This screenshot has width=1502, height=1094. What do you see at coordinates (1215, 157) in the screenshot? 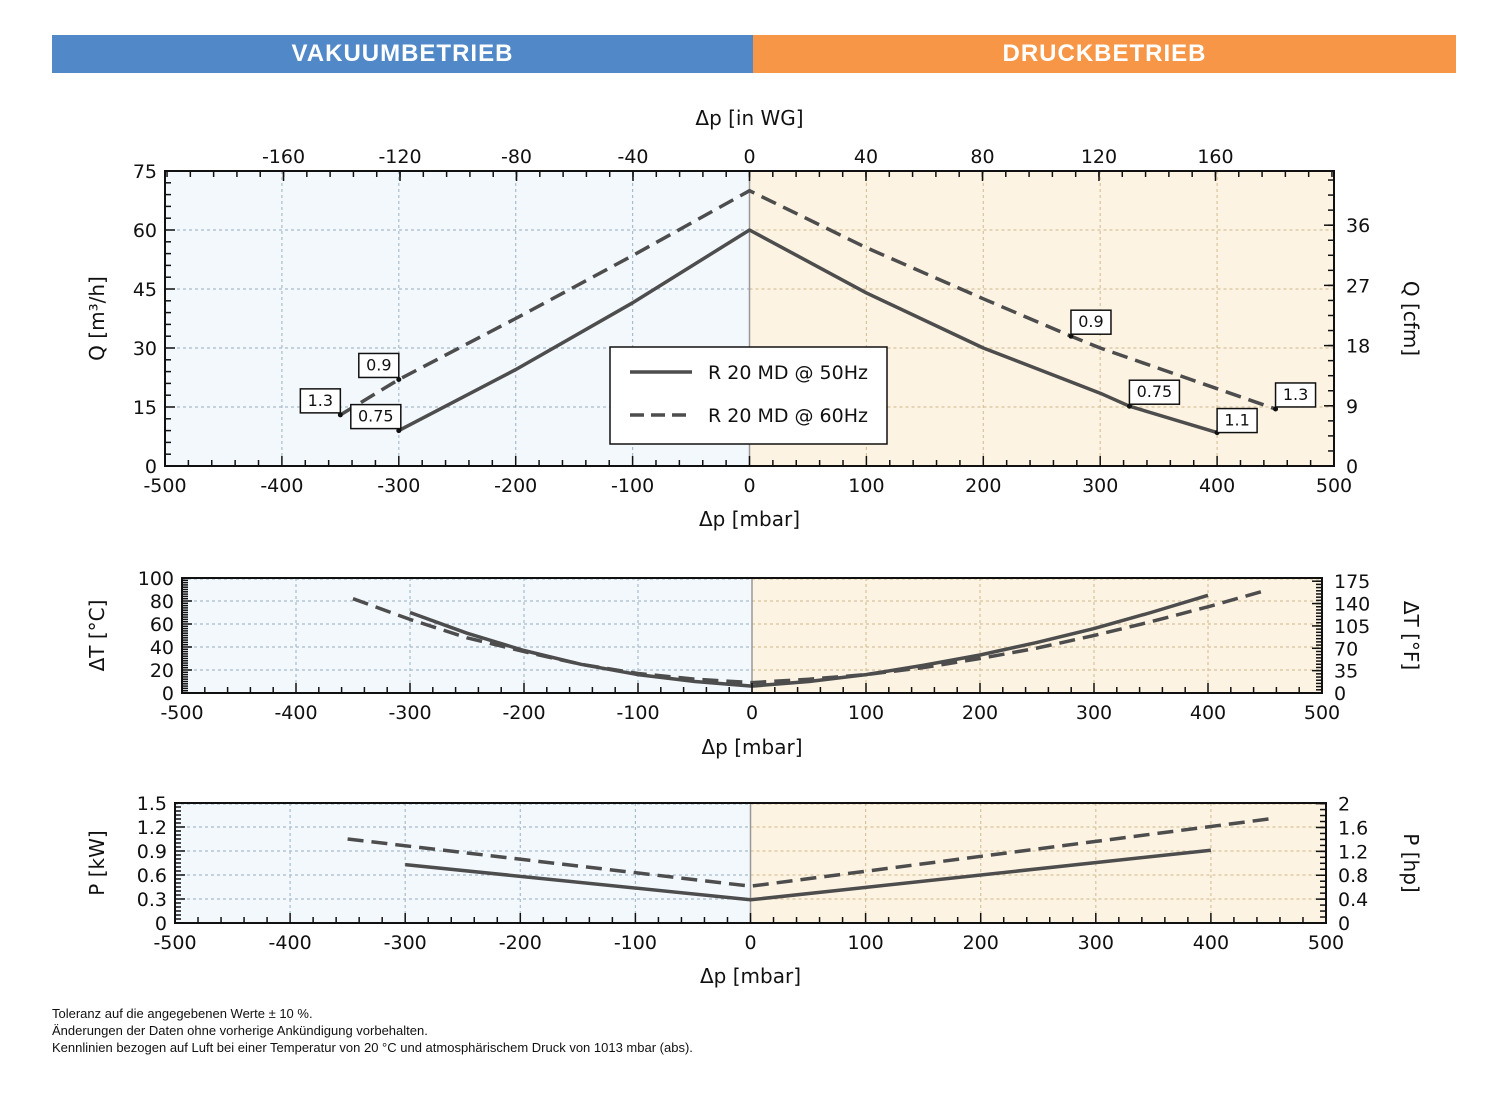
I see `x2-tick-label: 160` at bounding box center [1215, 157].